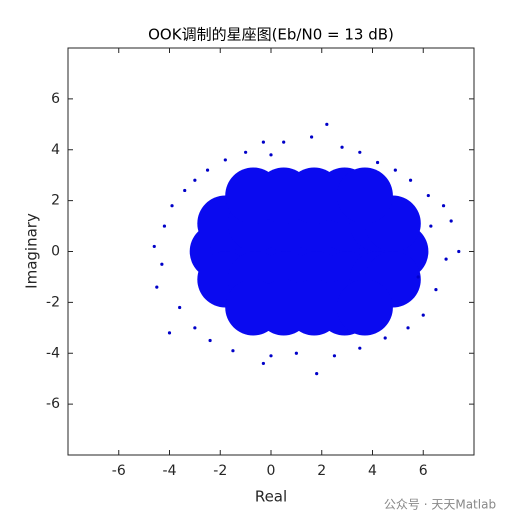 This screenshot has height=525, width=525. I want to click on y-tick-label: -2, so click(53, 302).